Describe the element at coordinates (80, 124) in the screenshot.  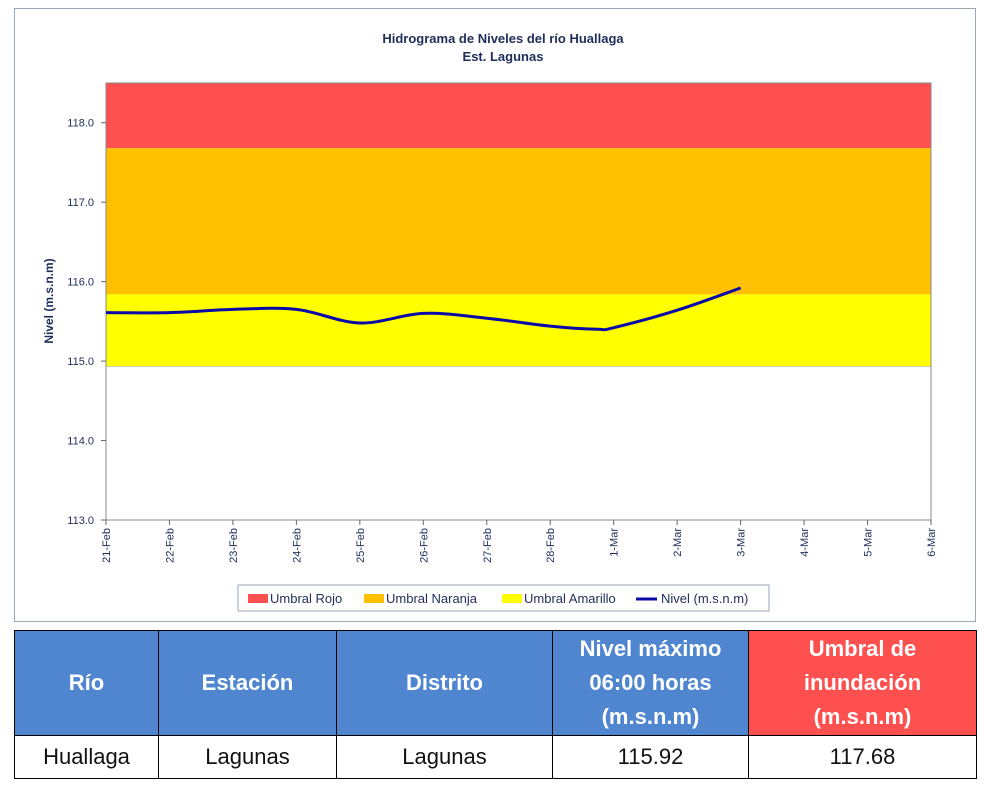
I see `y-tick-label: 118.0` at that location.